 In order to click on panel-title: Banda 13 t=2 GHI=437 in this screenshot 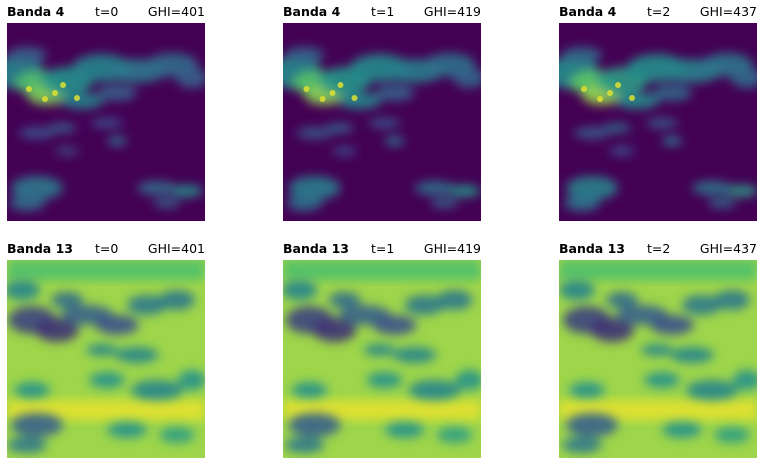, I will do `click(658, 249)`.